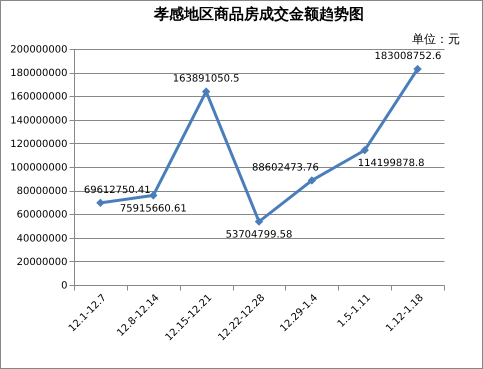 The width and height of the screenshot is (483, 369). Describe the element at coordinates (42, 262) in the screenshot. I see `y-tick-label: 20000000` at that location.